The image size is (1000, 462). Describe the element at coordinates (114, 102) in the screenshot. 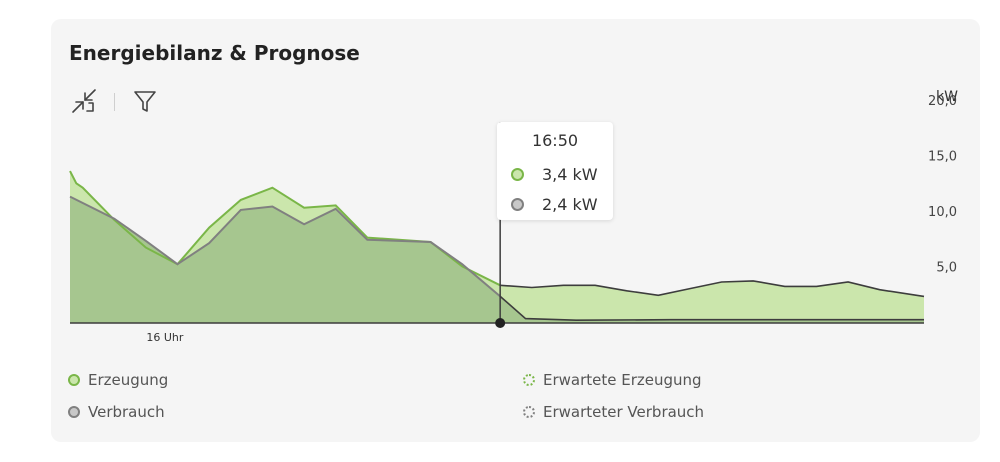

I see `toolbar-divider` at that location.